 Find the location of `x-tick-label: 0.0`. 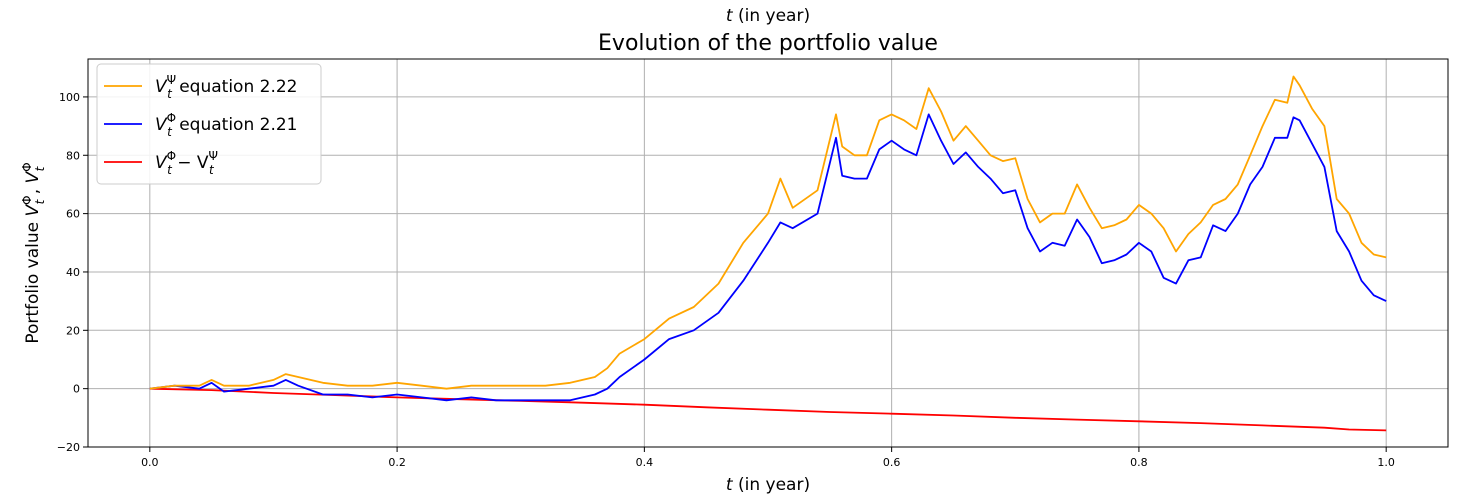

x-tick-label: 0.0 is located at coordinates (150, 462).